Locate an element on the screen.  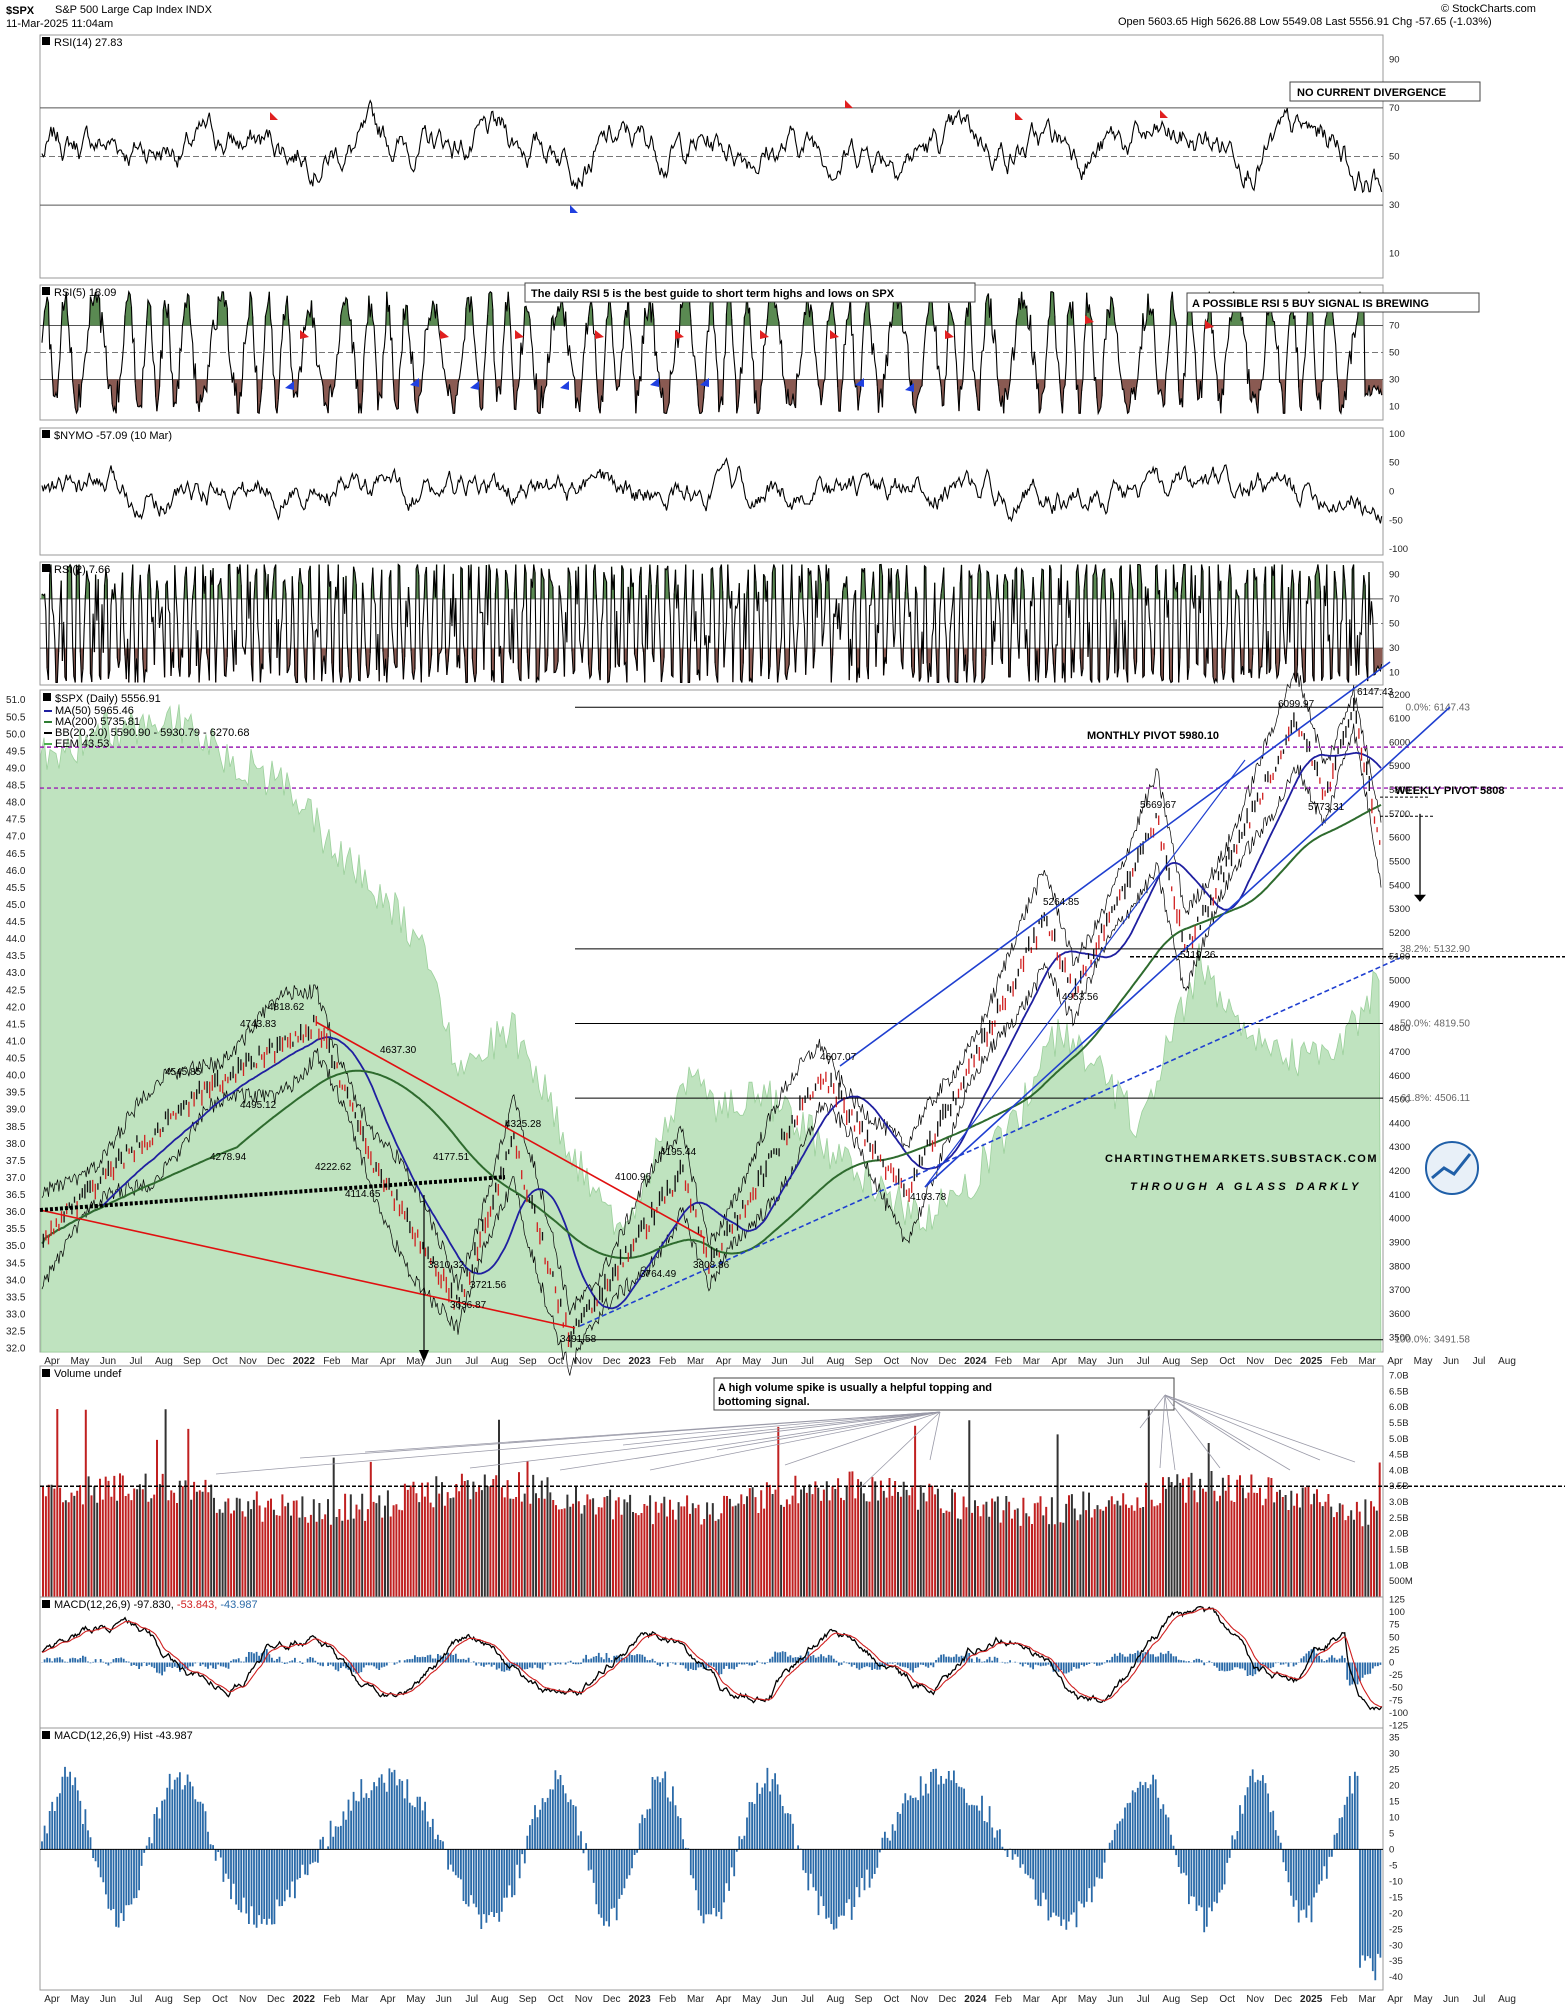
rsi2-tick: 90 is located at coordinates (1394, 574).